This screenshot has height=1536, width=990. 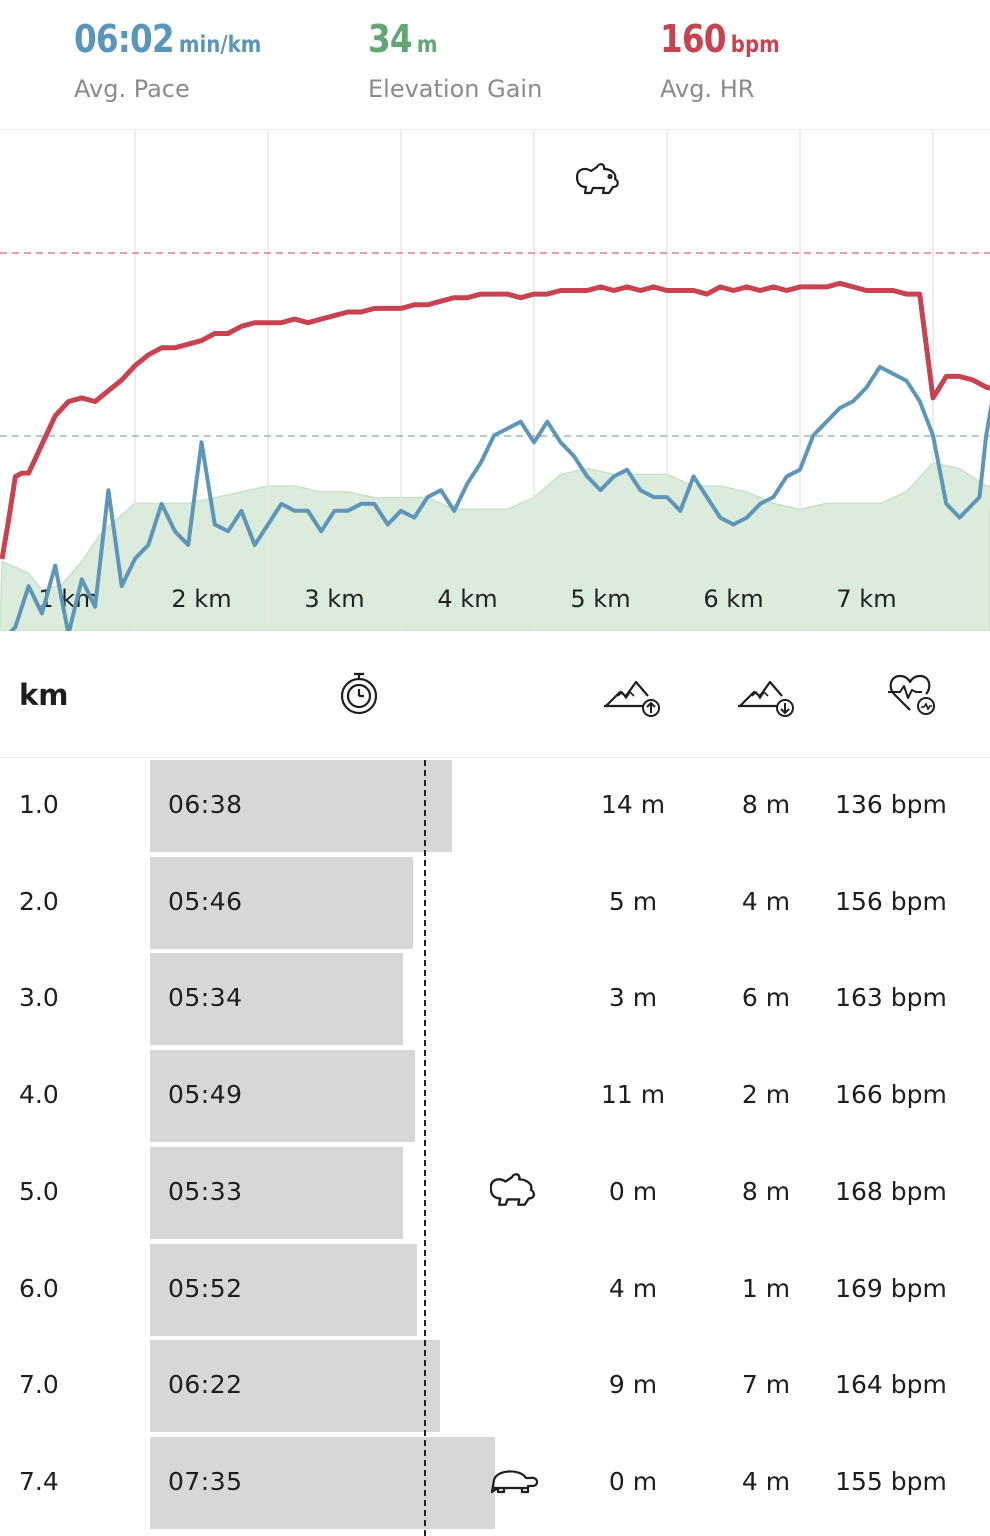 I want to click on split-time: 06:38, so click(x=205, y=804).